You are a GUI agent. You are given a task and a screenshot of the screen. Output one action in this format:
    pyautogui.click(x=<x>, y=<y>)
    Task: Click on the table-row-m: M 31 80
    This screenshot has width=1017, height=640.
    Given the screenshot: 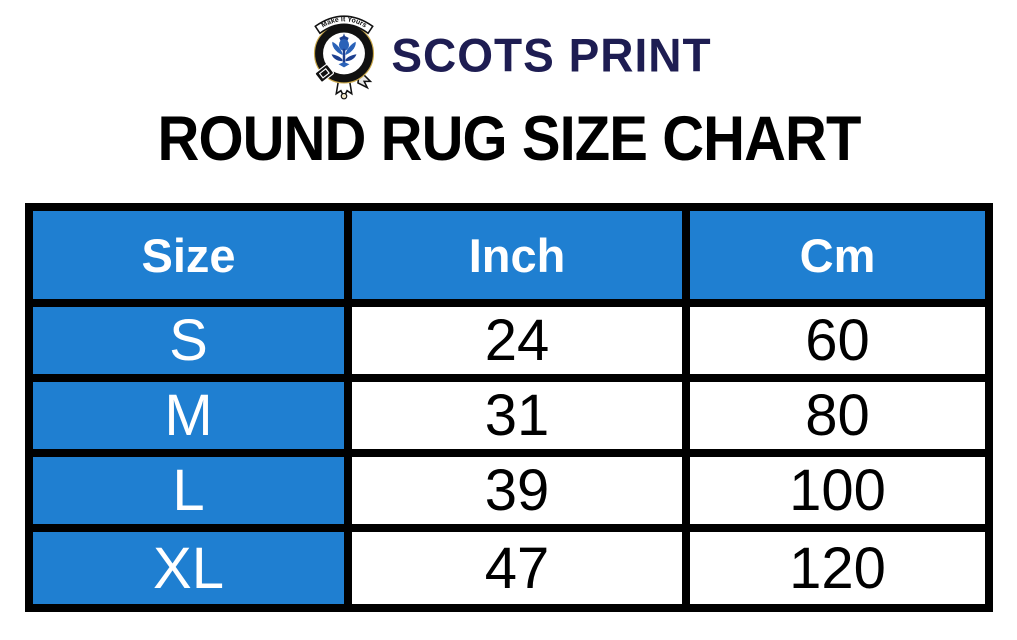 What is the action you would take?
    pyautogui.click(x=509, y=415)
    